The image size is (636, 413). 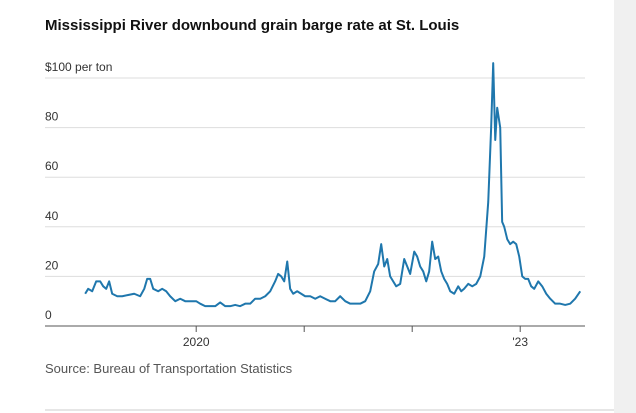 What do you see at coordinates (52, 265) in the screenshot?
I see `y-tick-label: 20` at bounding box center [52, 265].